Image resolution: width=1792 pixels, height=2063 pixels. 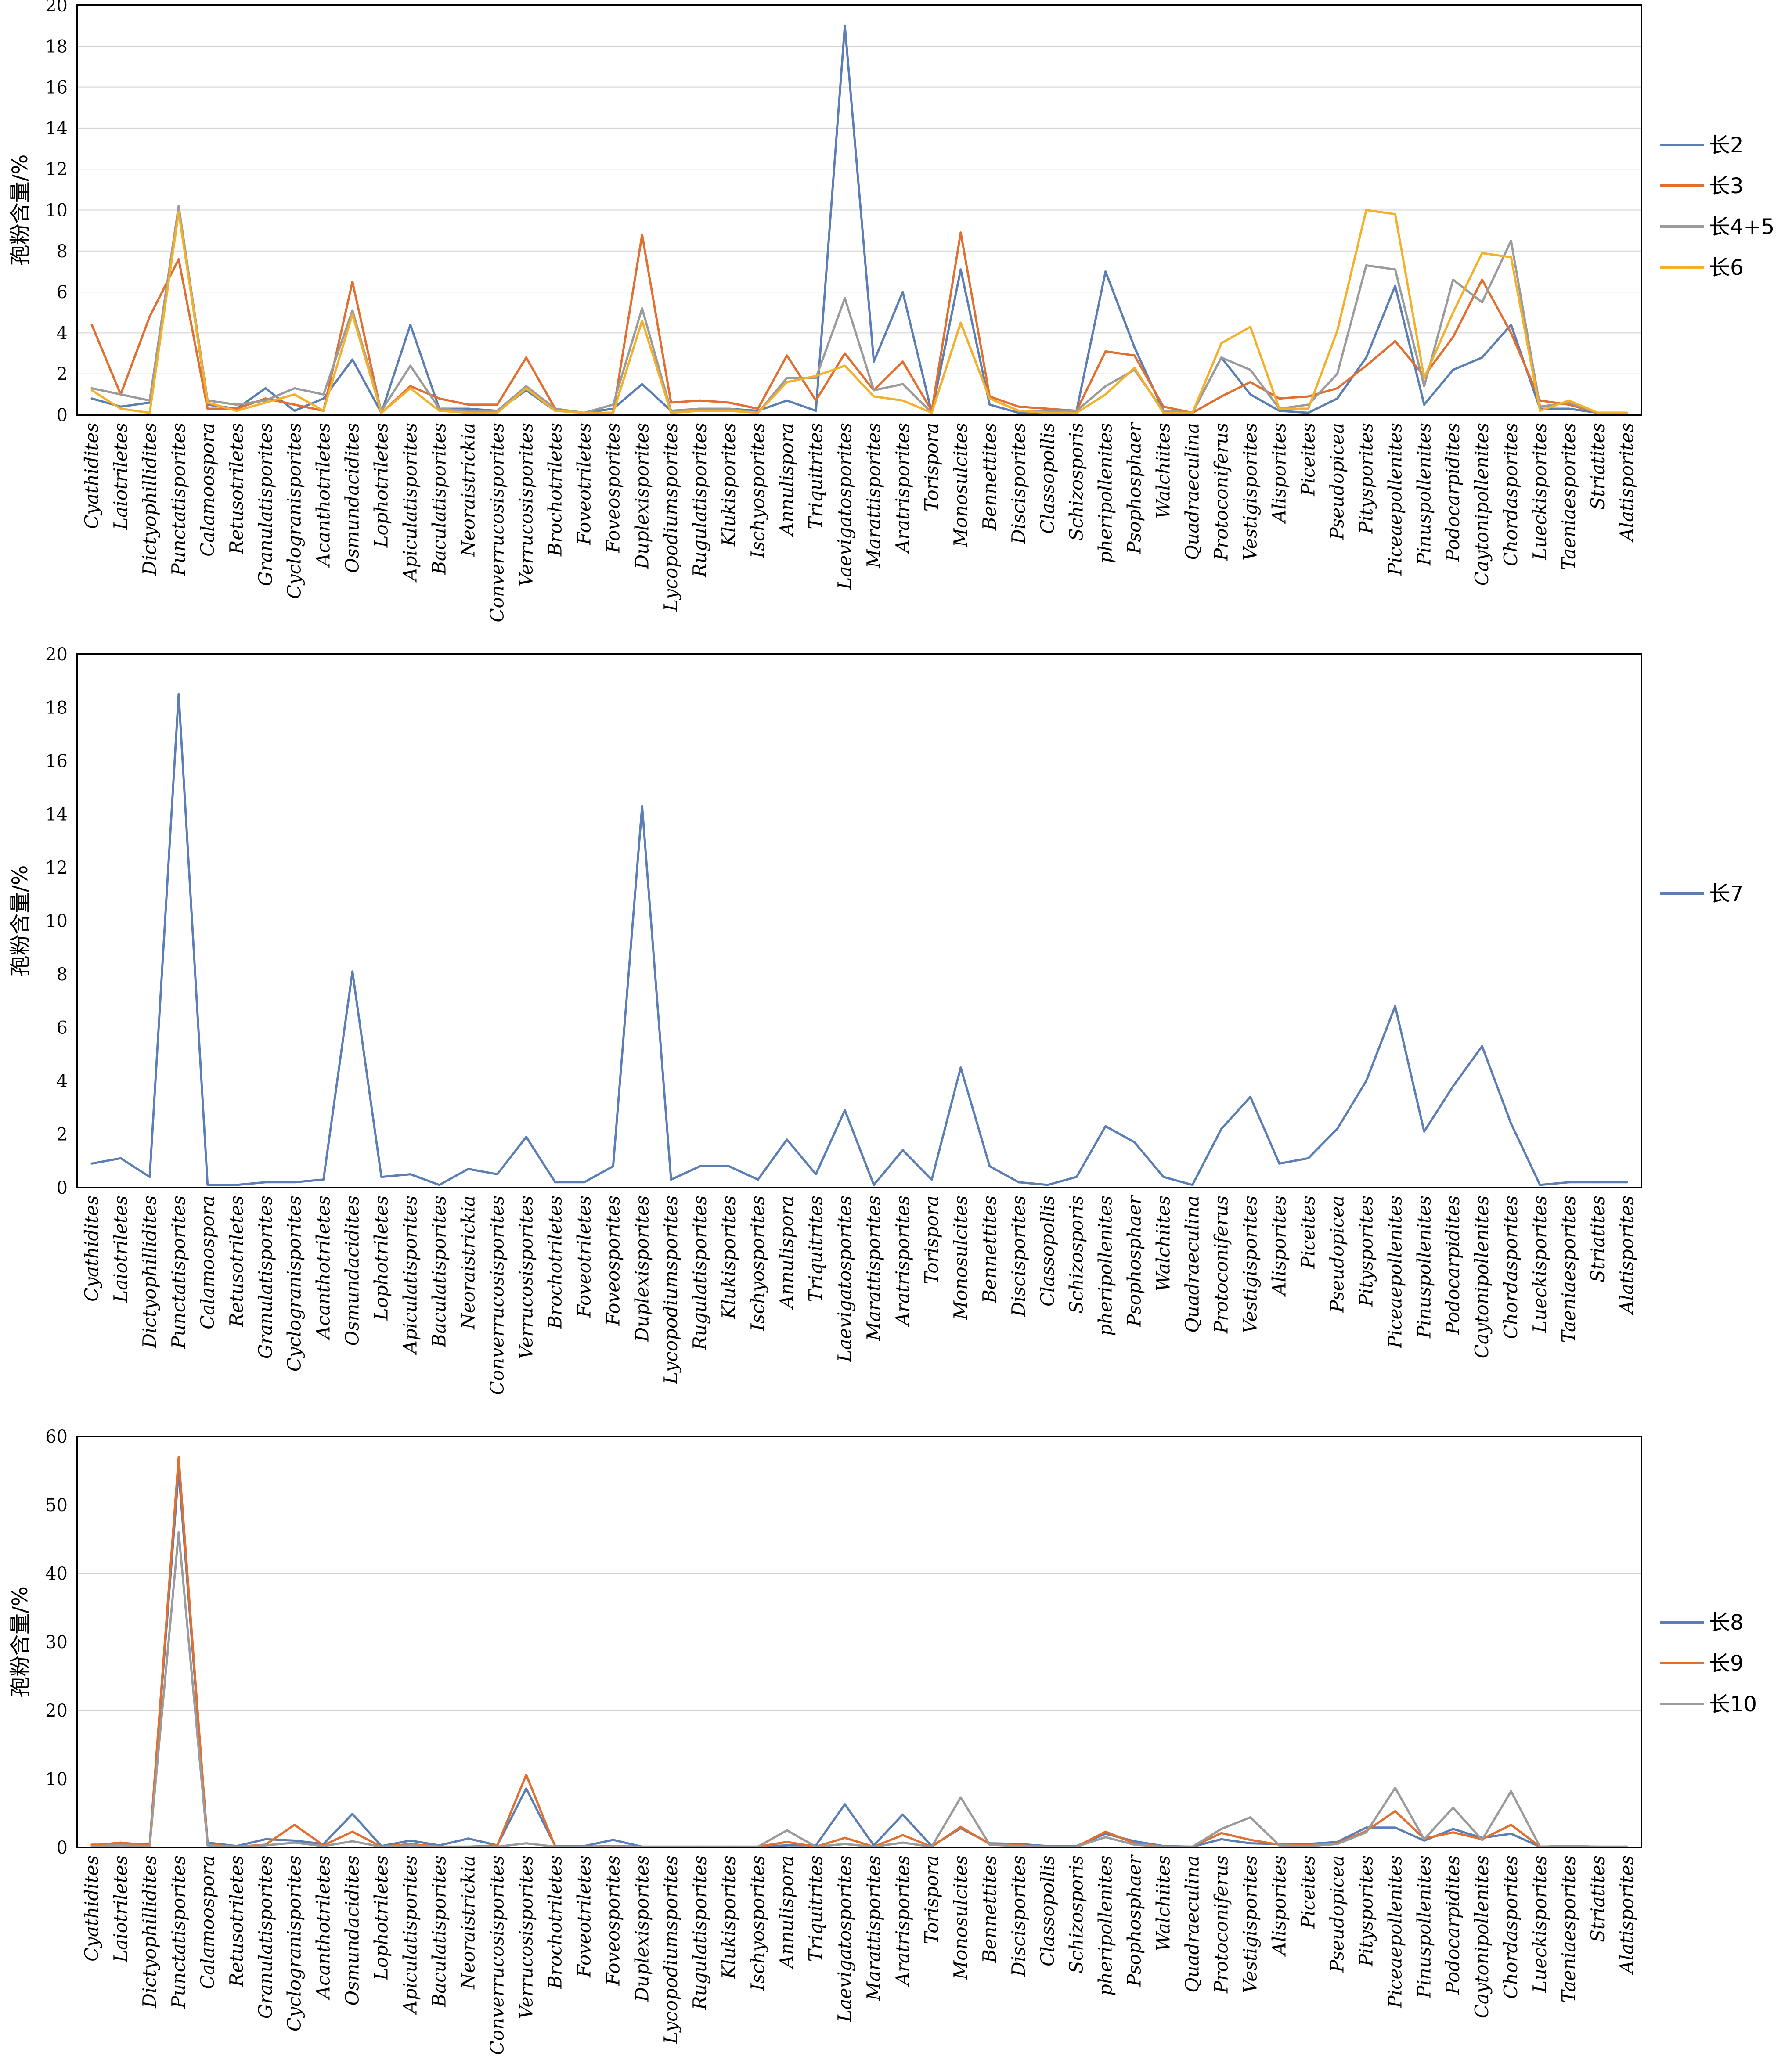 What do you see at coordinates (1163, 1243) in the screenshot?
I see `x-tick-label: Walchiites` at bounding box center [1163, 1243].